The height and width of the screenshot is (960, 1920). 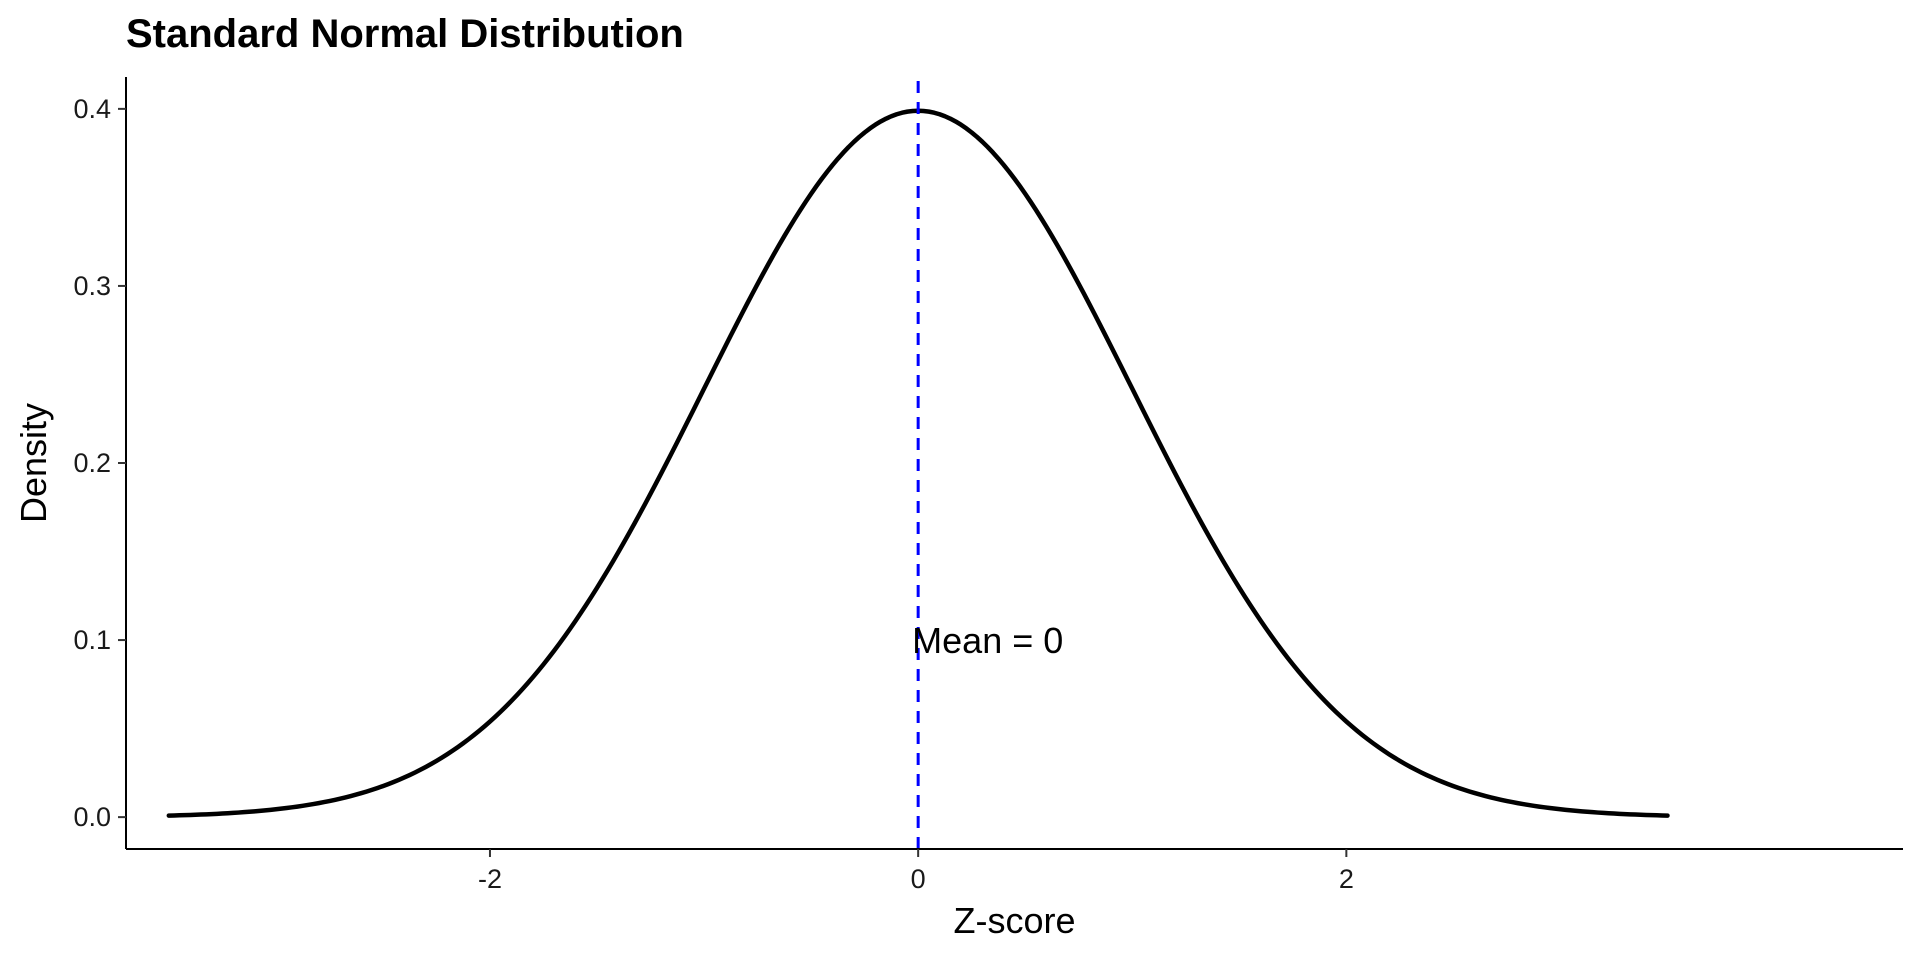 What do you see at coordinates (987, 640) in the screenshot?
I see `mean-annotation: Mean = 0` at bounding box center [987, 640].